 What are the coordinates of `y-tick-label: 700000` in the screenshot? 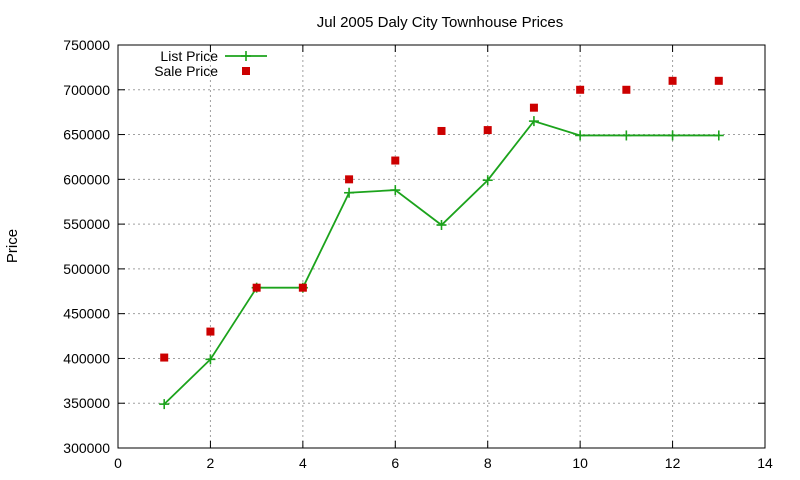 It's located at (86, 90).